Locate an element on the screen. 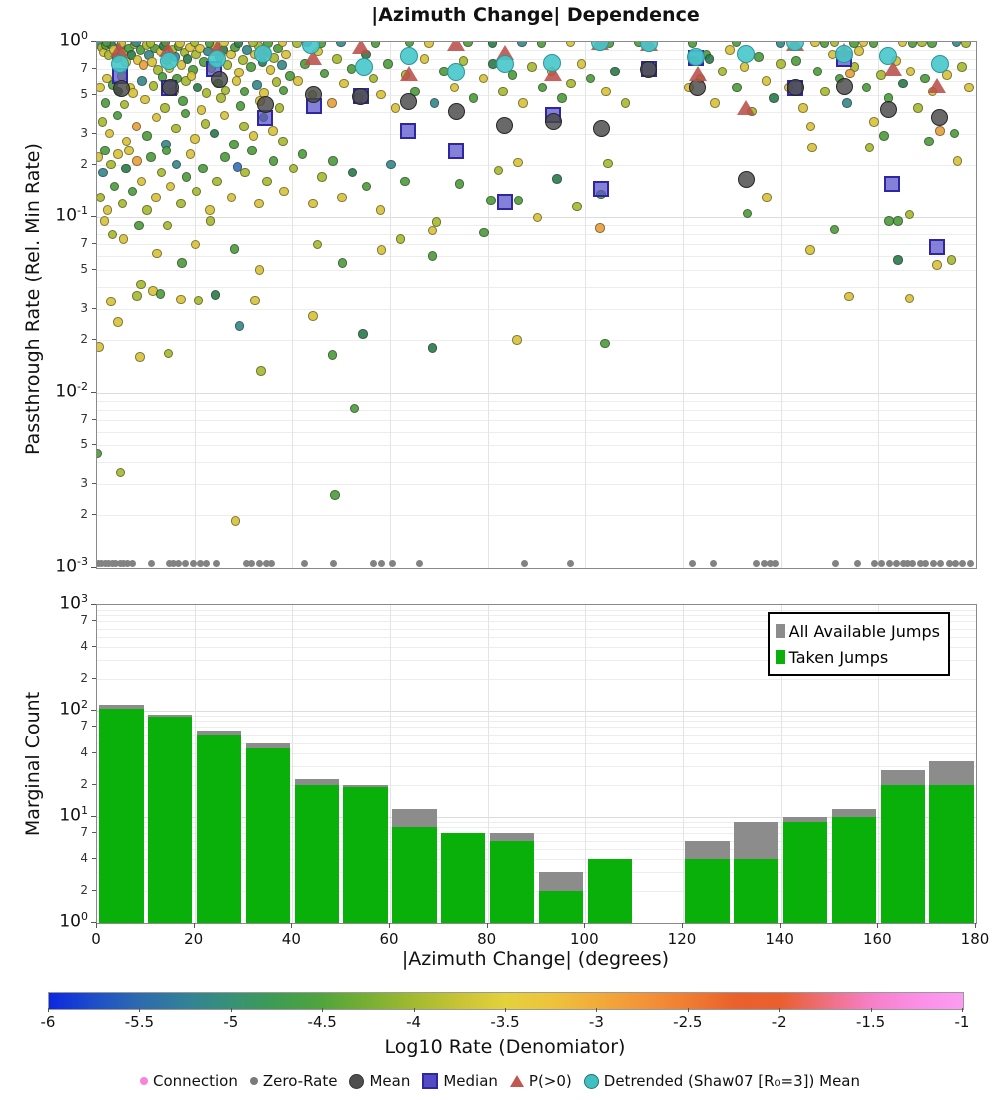 The image size is (1000, 1100). y-minor-label: 2 is located at coordinates (84, 514).